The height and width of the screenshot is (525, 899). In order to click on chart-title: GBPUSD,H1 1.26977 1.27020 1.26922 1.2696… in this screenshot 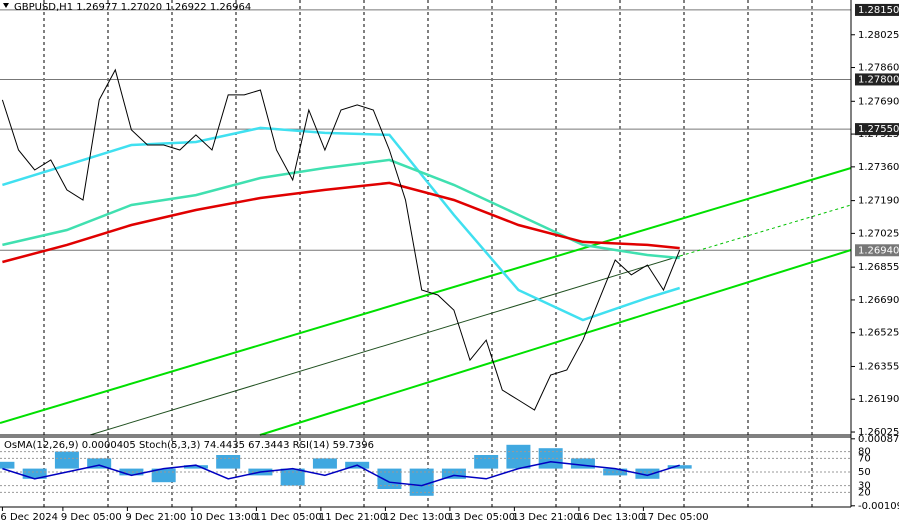, I will do `click(132, 7)`.